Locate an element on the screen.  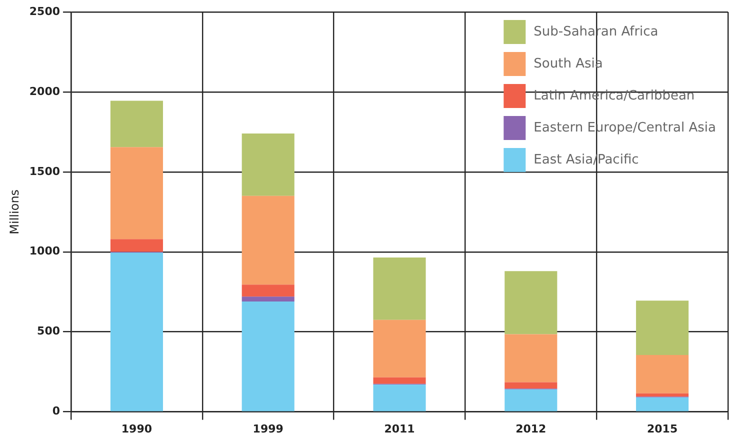
x-tick-label: 1999 is located at coordinates (268, 429).